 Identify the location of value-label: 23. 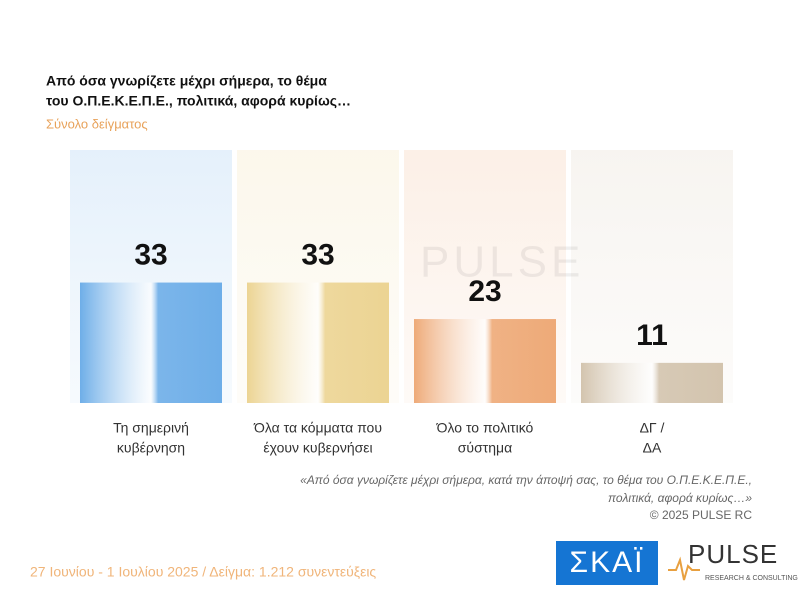
(484, 291).